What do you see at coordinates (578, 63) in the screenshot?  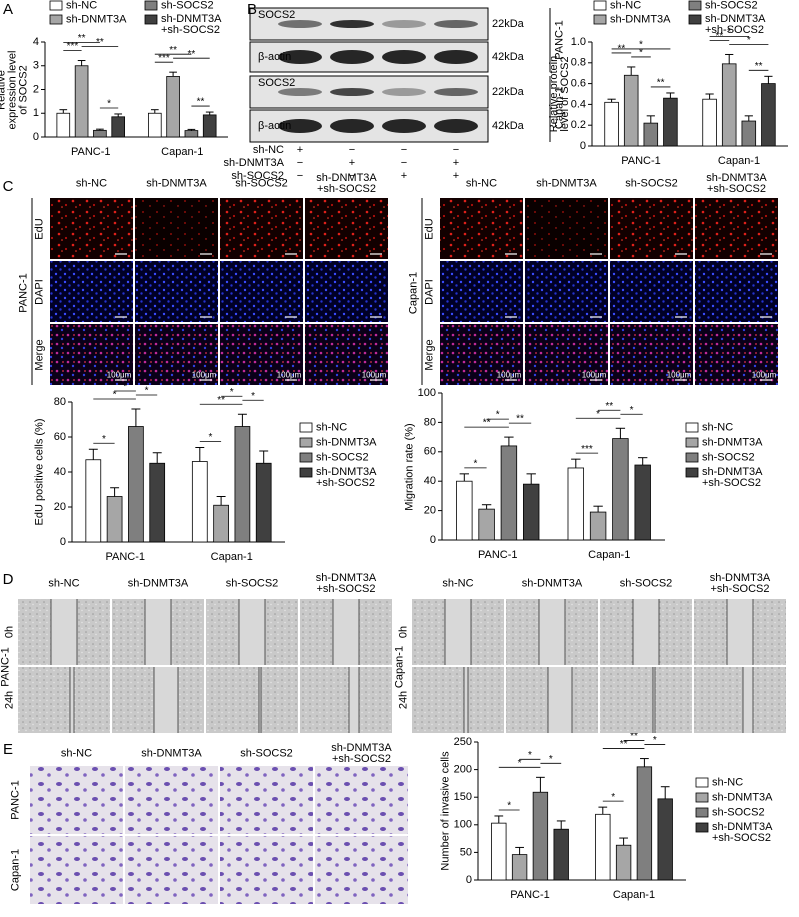 I see `y-tick-label: 0.8` at bounding box center [578, 63].